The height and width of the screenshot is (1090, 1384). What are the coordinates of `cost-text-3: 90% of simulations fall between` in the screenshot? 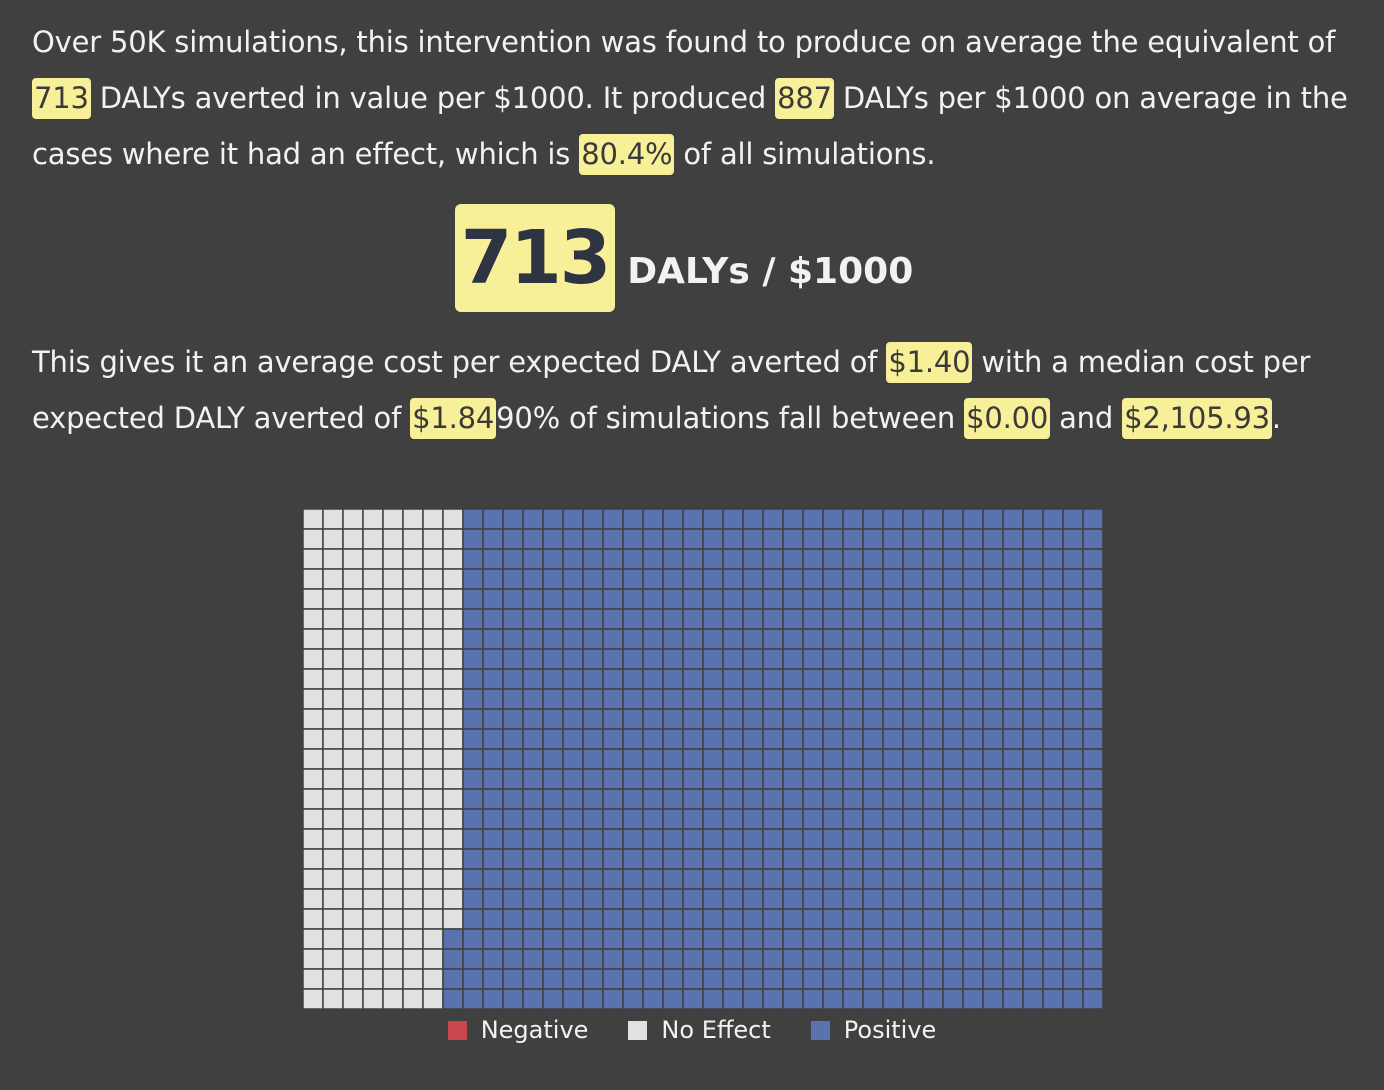 It's located at (730, 418).